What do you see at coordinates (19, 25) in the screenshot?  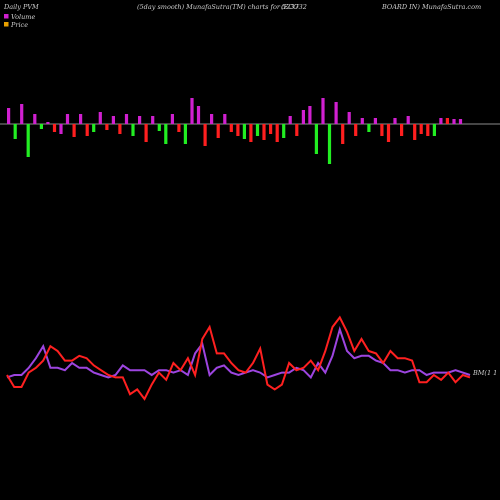 I see `legend-label-price: Price` at bounding box center [19, 25].